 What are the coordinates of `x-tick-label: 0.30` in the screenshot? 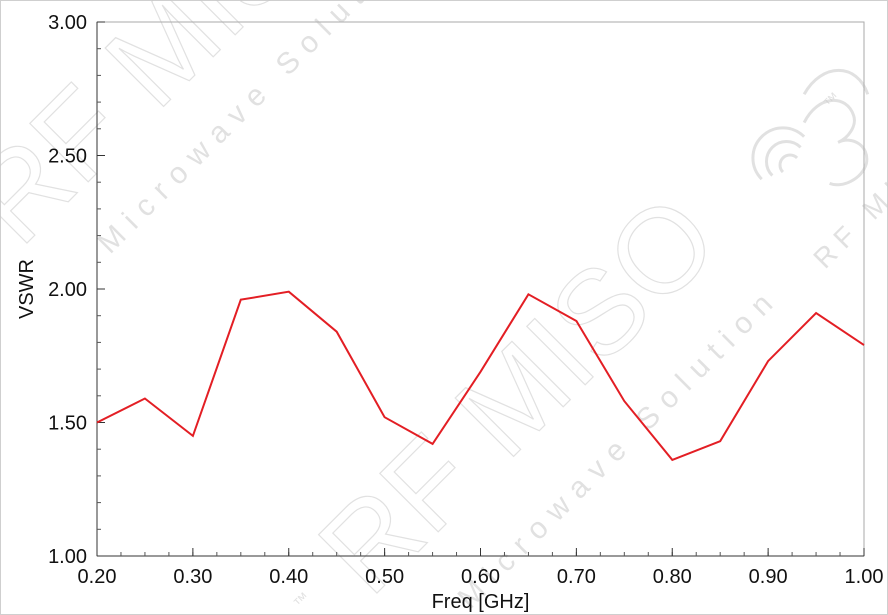 It's located at (192, 577).